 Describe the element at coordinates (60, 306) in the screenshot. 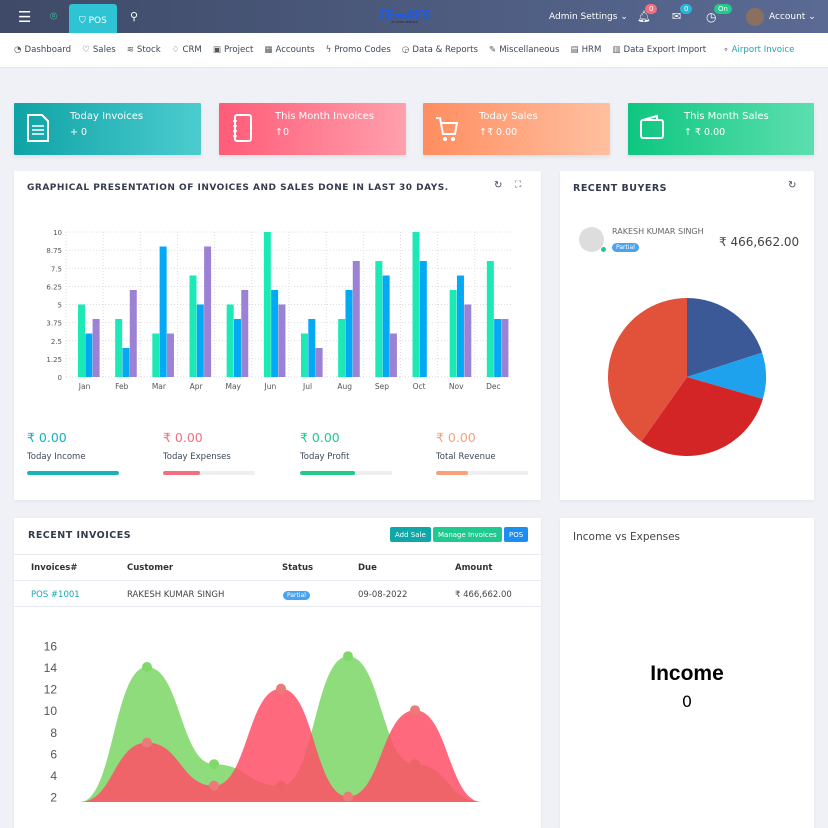

I see `y-tick-label: 5` at that location.